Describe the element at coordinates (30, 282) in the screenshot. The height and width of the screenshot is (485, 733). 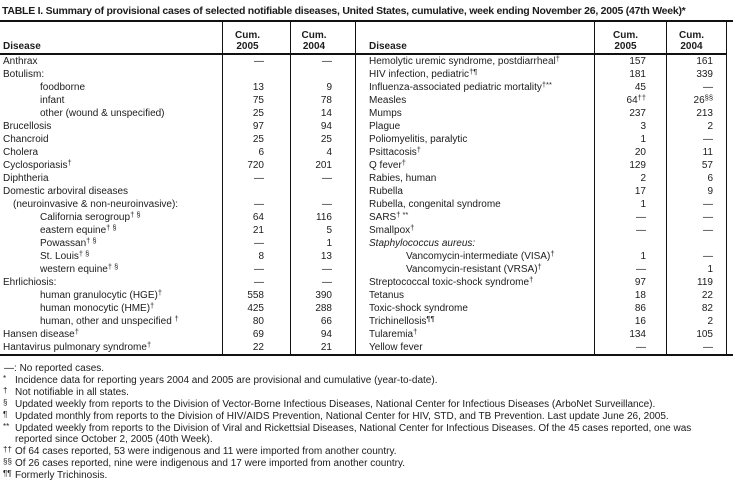
I see `disease-label: Ehrlichiosis:` at that location.